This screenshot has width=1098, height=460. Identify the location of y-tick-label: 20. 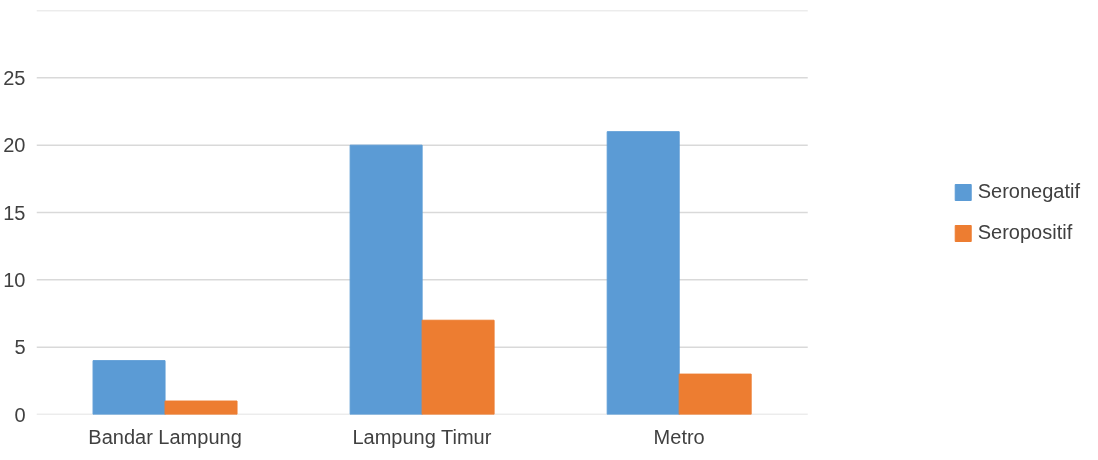
(14, 145).